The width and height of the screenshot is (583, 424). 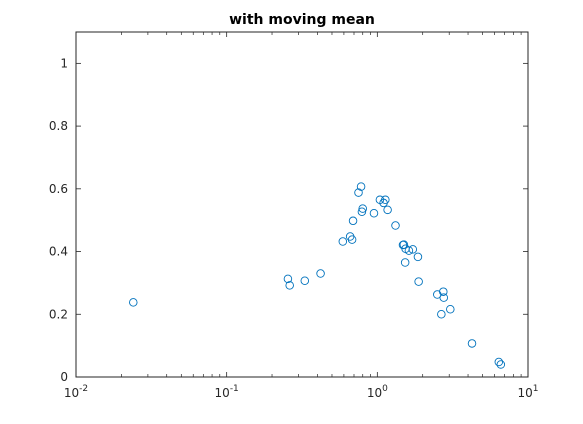 I want to click on y-tick-label: 0.2, so click(x=58, y=314).